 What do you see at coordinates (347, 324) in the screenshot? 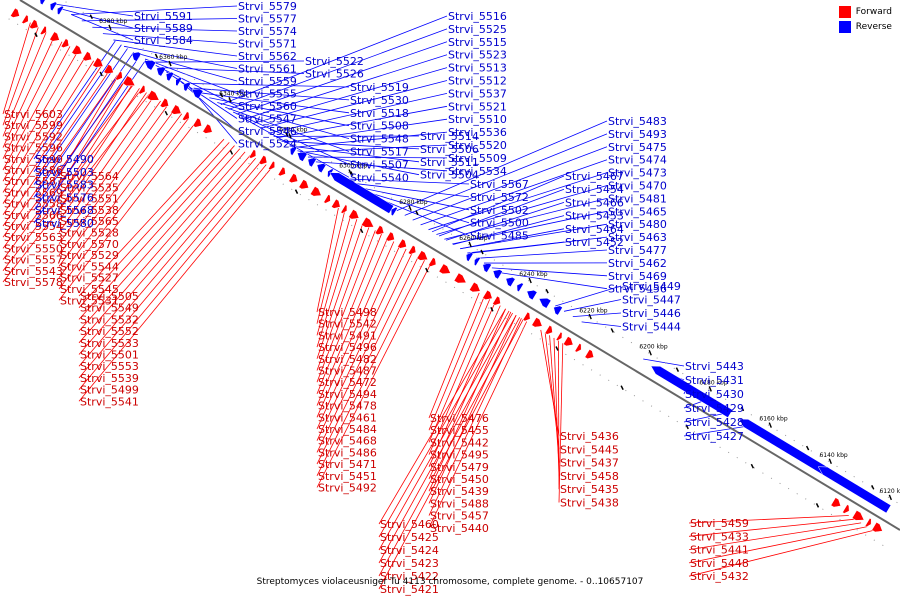
I see `forward-gene-label: Strvi_5542` at bounding box center [347, 324].